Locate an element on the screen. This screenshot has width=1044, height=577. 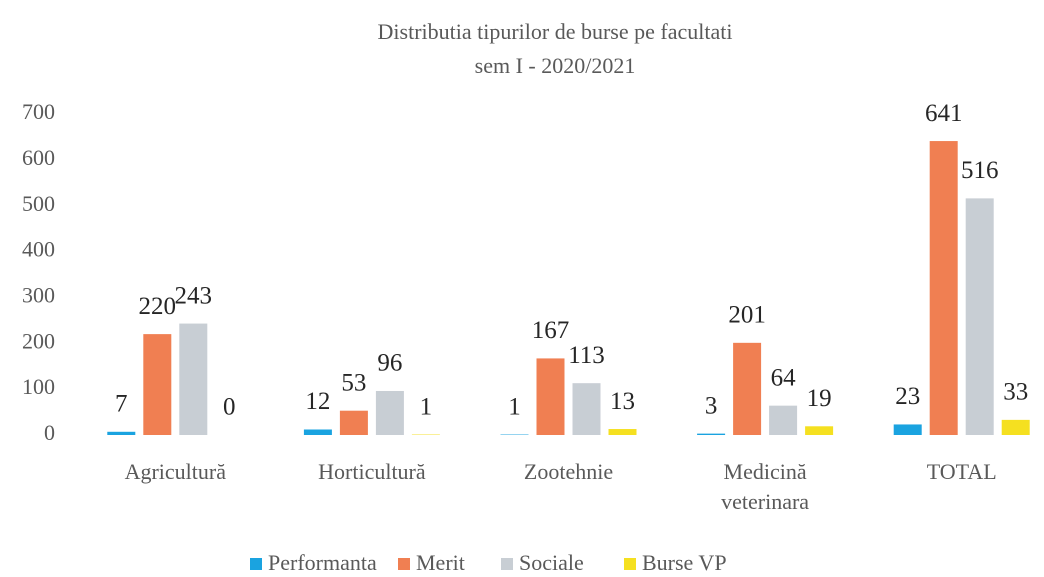
legend-label: Burse VP is located at coordinates (684, 562).